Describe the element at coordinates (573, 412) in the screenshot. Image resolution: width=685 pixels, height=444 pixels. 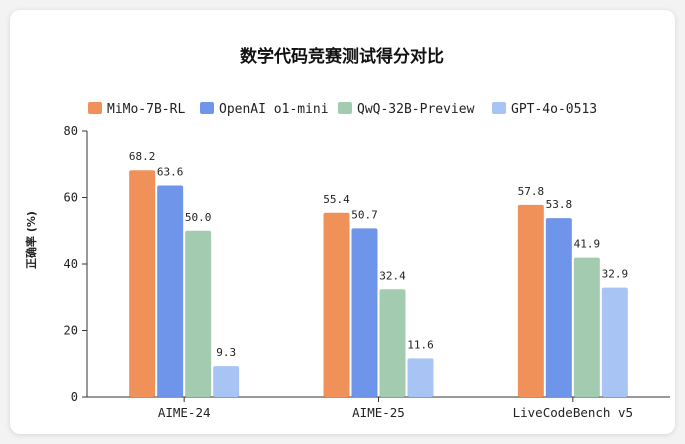
I see `x-tick-label: LiveCodeBench v5` at that location.